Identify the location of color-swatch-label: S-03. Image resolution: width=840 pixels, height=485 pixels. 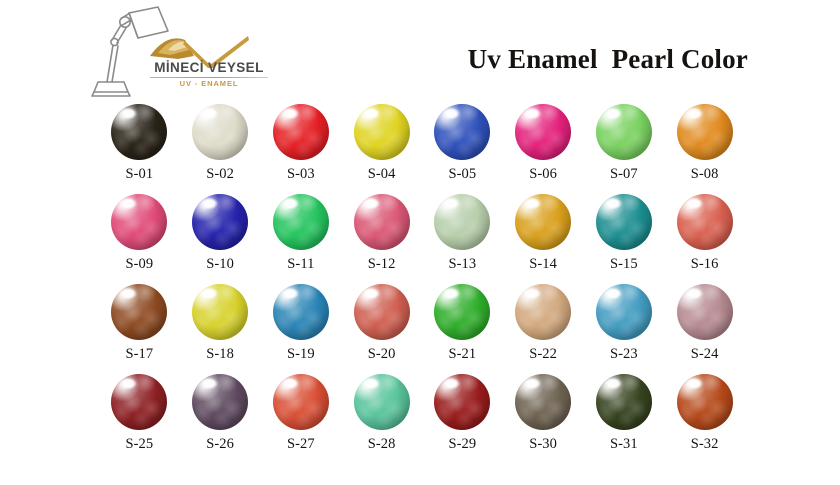
(300, 174).